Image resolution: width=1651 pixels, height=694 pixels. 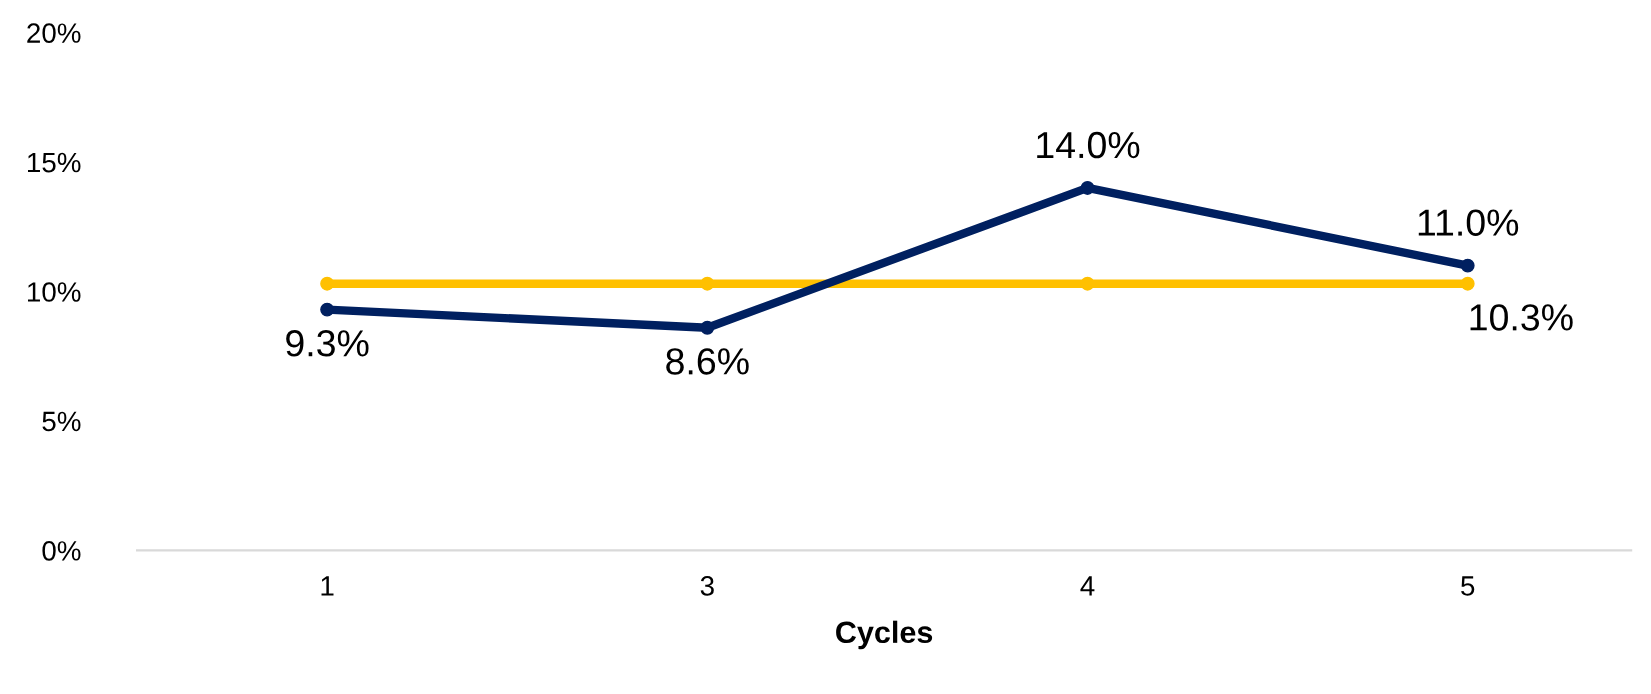 What do you see at coordinates (54, 162) in the screenshot?
I see `y-tick-label: 15%` at bounding box center [54, 162].